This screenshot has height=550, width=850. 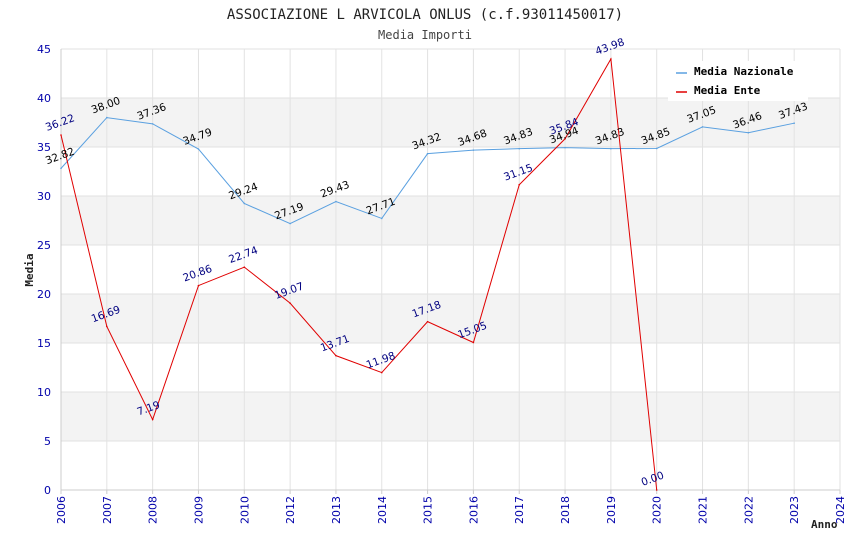 I want to click on x-tick-label: 2019, so click(x=611, y=510).